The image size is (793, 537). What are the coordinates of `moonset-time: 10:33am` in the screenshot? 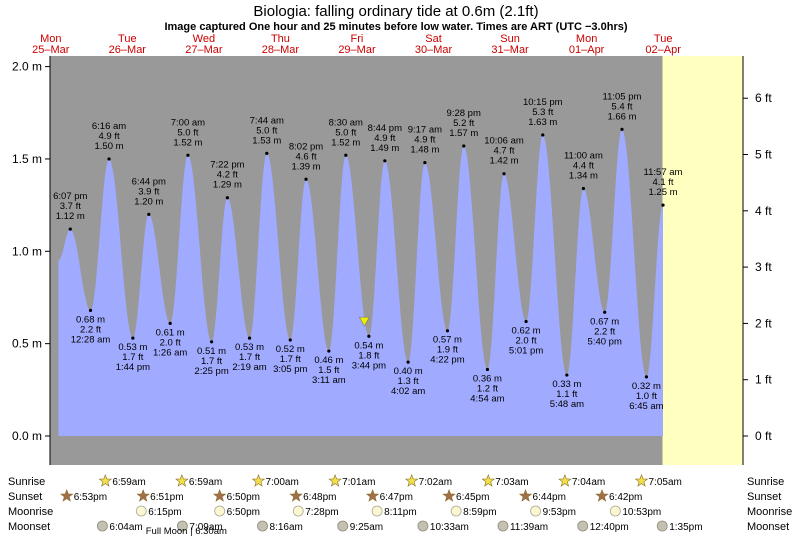 It's located at (449, 527).